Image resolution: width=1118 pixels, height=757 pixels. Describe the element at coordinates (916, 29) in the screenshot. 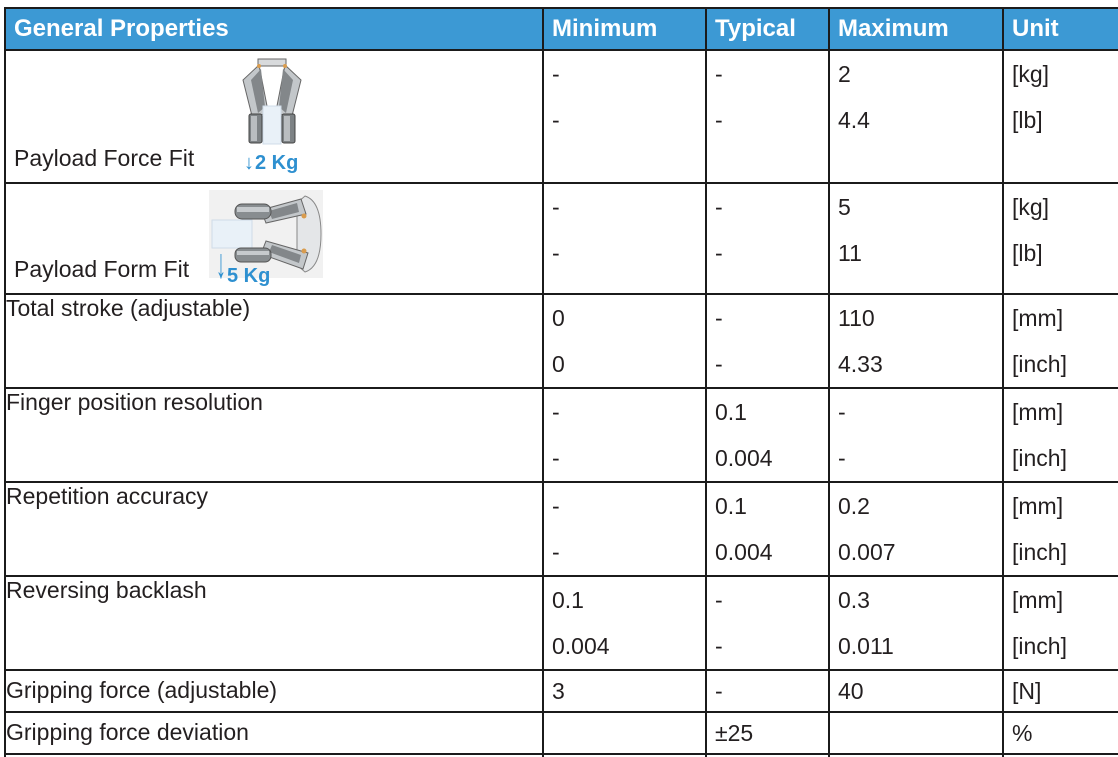

I see `header-maximum: Maximum` at that location.